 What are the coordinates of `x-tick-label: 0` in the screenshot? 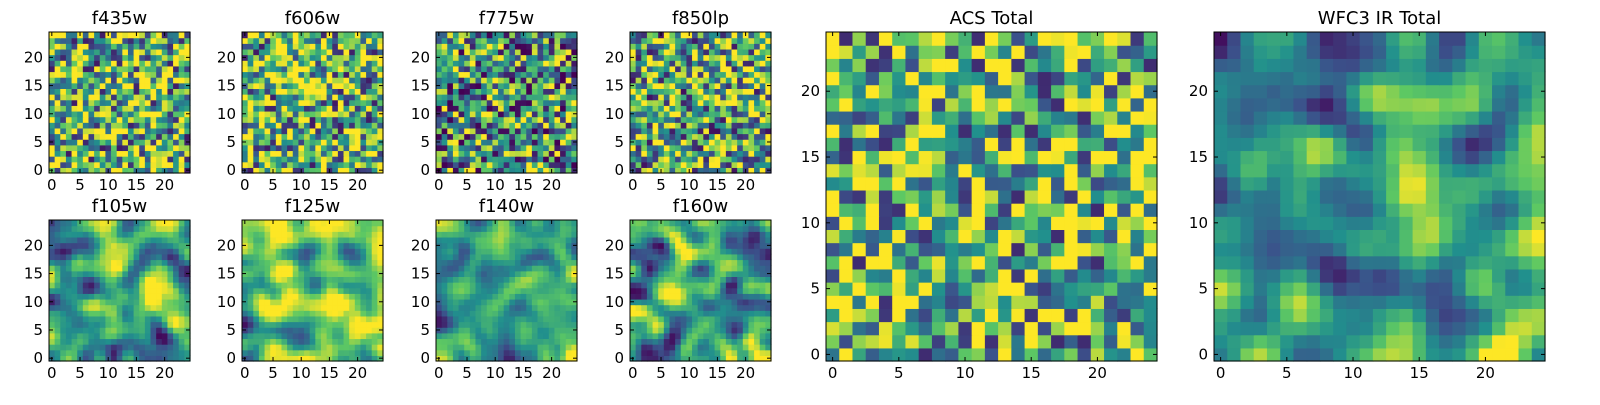 It's located at (52, 373).